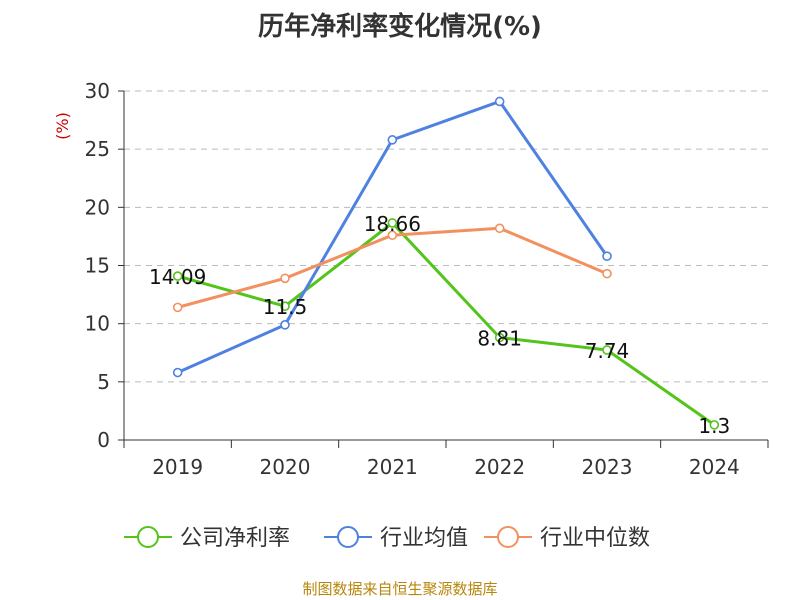 The width and height of the screenshot is (800, 600). What do you see at coordinates (392, 467) in the screenshot?
I see `x-tick-label: 2021` at bounding box center [392, 467].